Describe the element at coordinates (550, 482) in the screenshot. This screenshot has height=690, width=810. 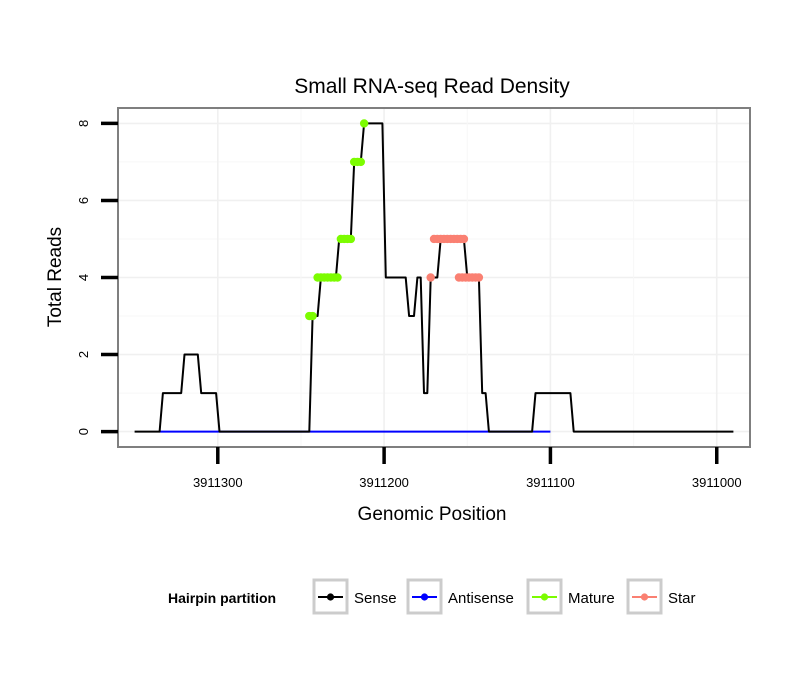
I see `x-tick-label: 3911100` at that location.